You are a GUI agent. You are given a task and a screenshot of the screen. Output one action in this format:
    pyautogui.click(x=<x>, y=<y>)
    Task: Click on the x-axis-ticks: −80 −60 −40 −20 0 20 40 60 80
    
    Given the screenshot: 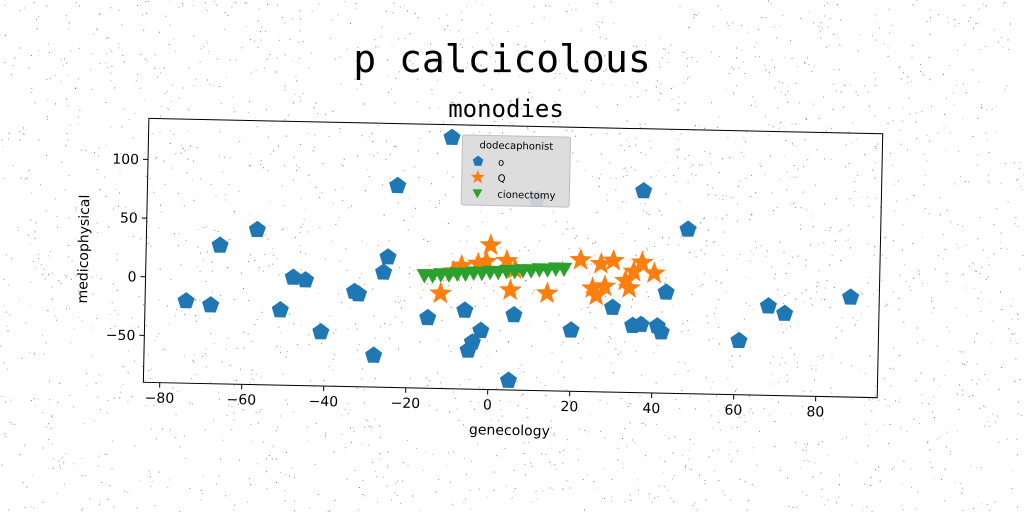 What is the action you would take?
    pyautogui.click(x=484, y=401)
    